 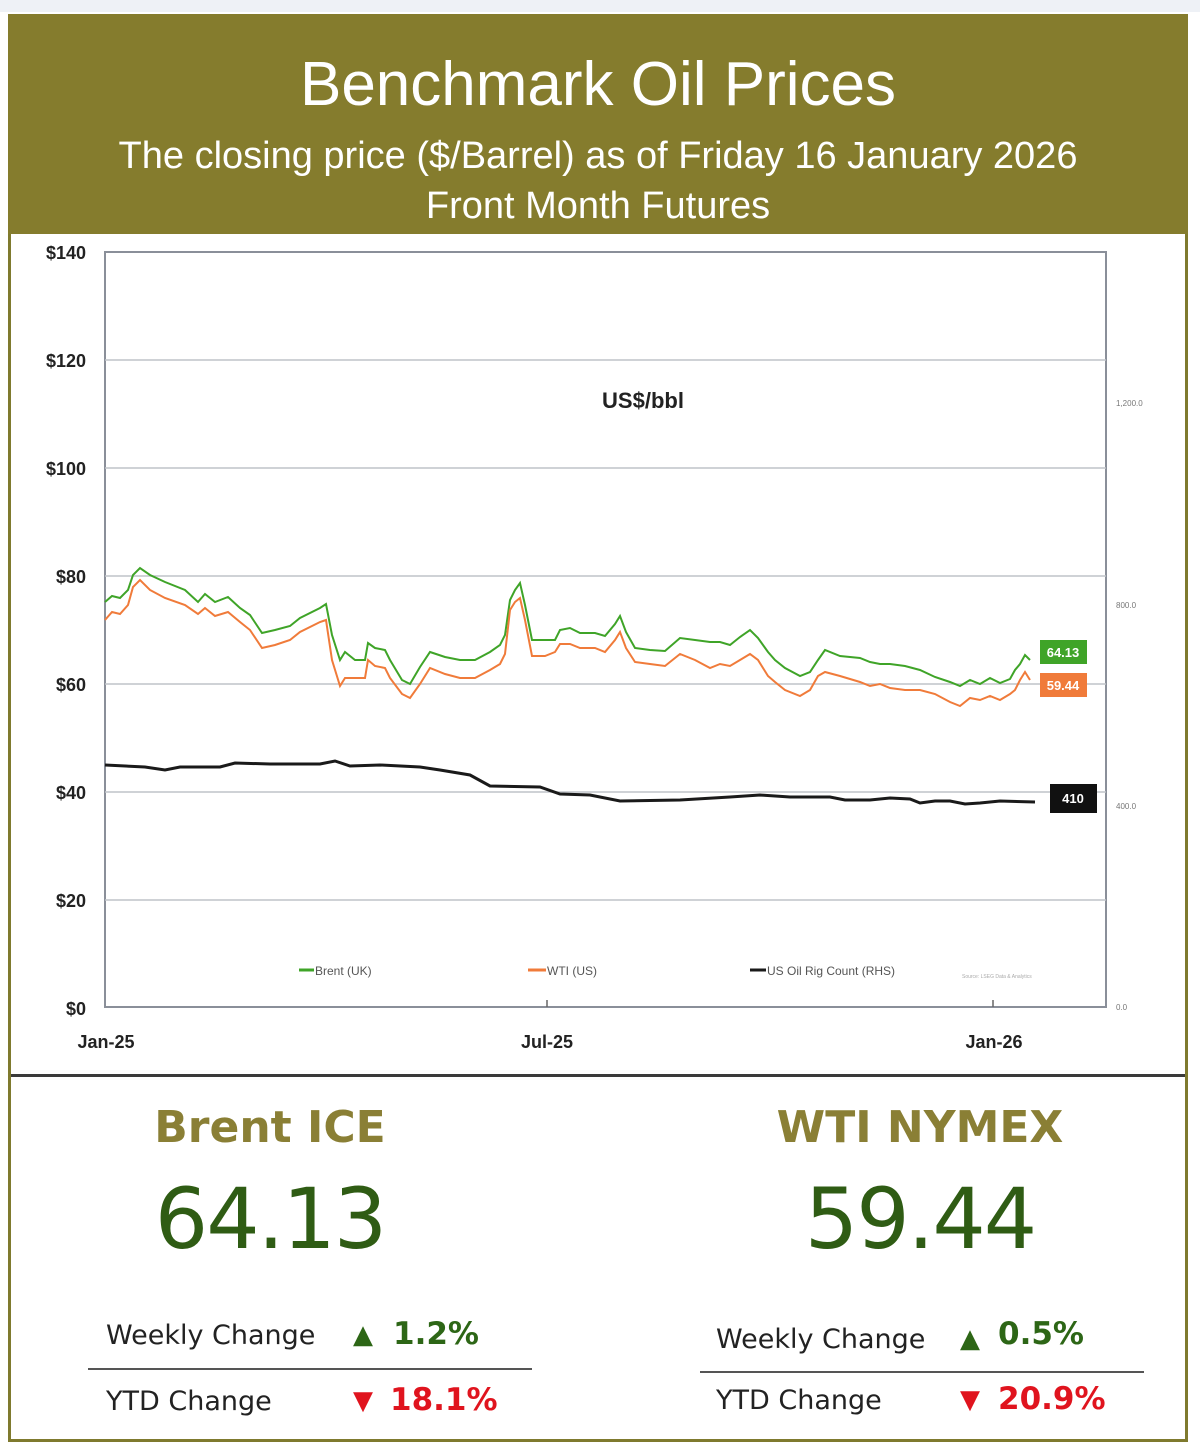 What do you see at coordinates (71, 685) in the screenshot?
I see `y-tick: $60` at bounding box center [71, 685].